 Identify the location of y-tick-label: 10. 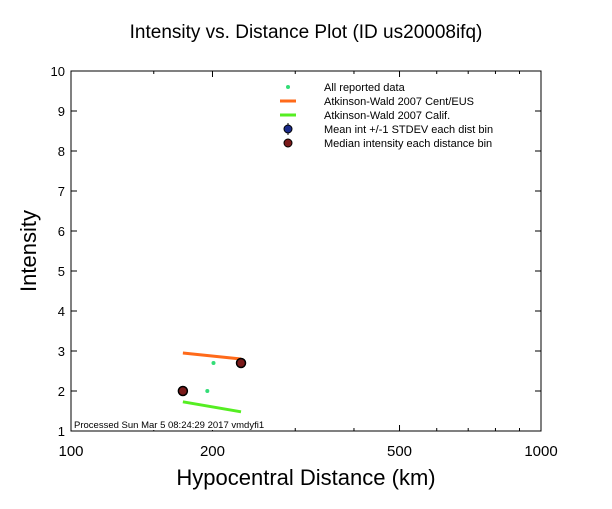
(58, 71).